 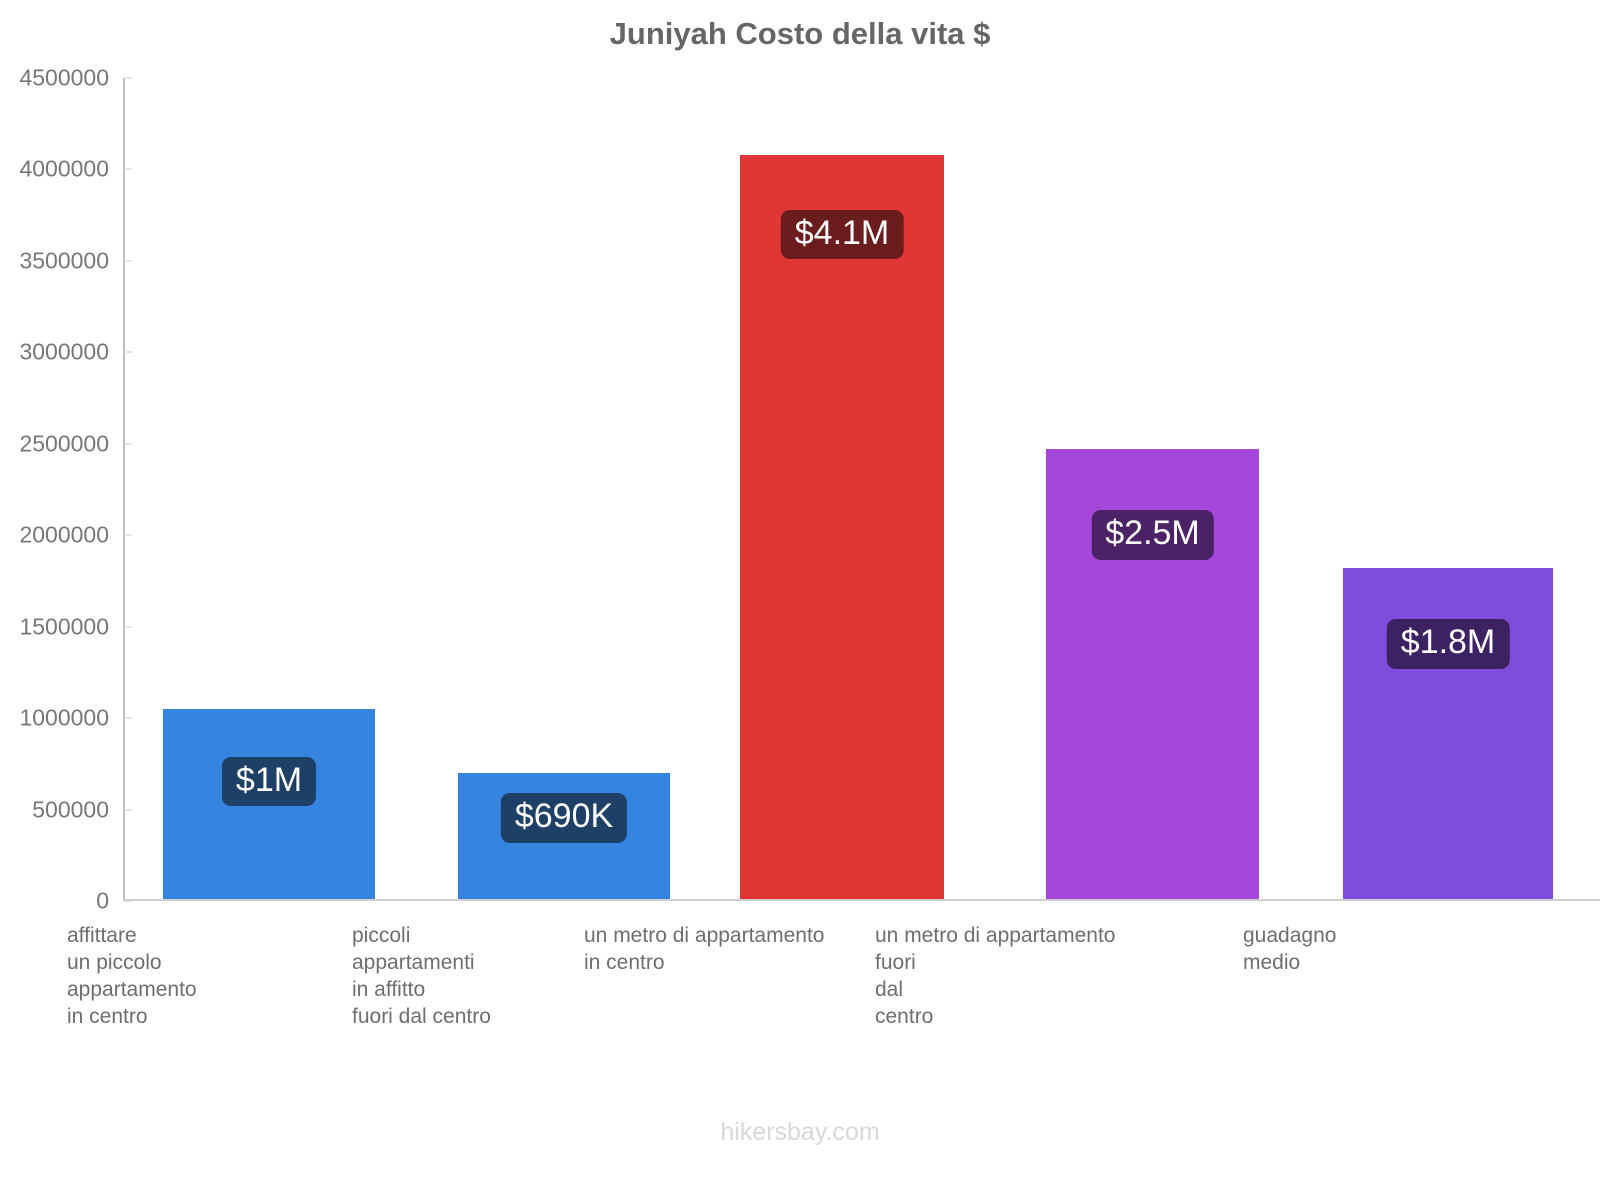 I want to click on x-axis-line, so click(x=861, y=900).